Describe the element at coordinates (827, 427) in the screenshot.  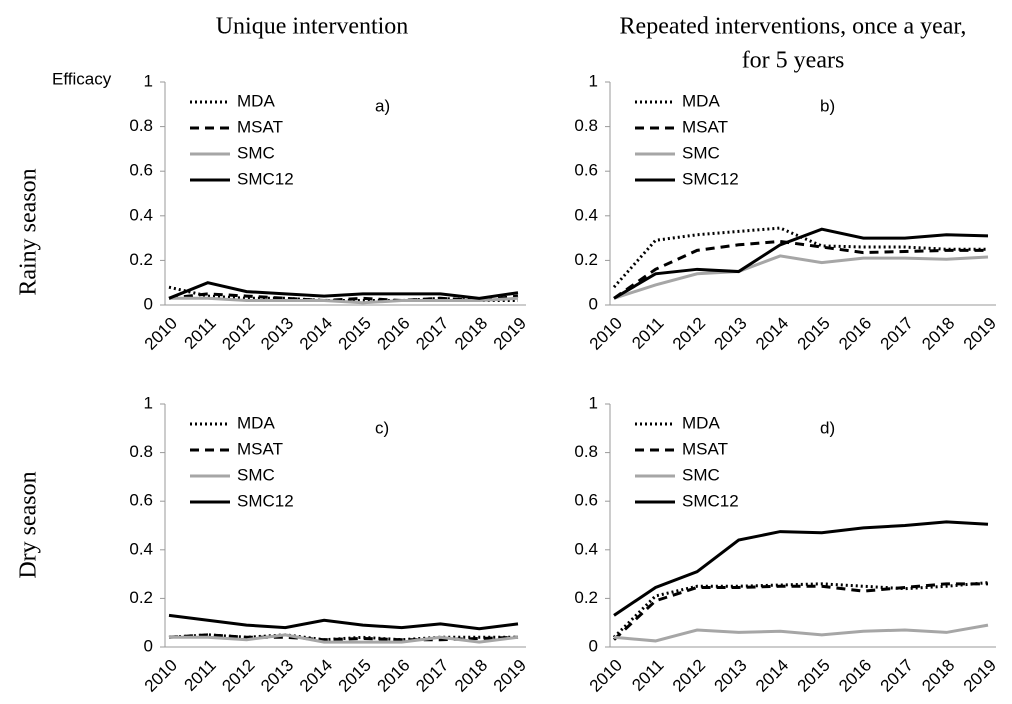
I see `panel-label: d)` at that location.